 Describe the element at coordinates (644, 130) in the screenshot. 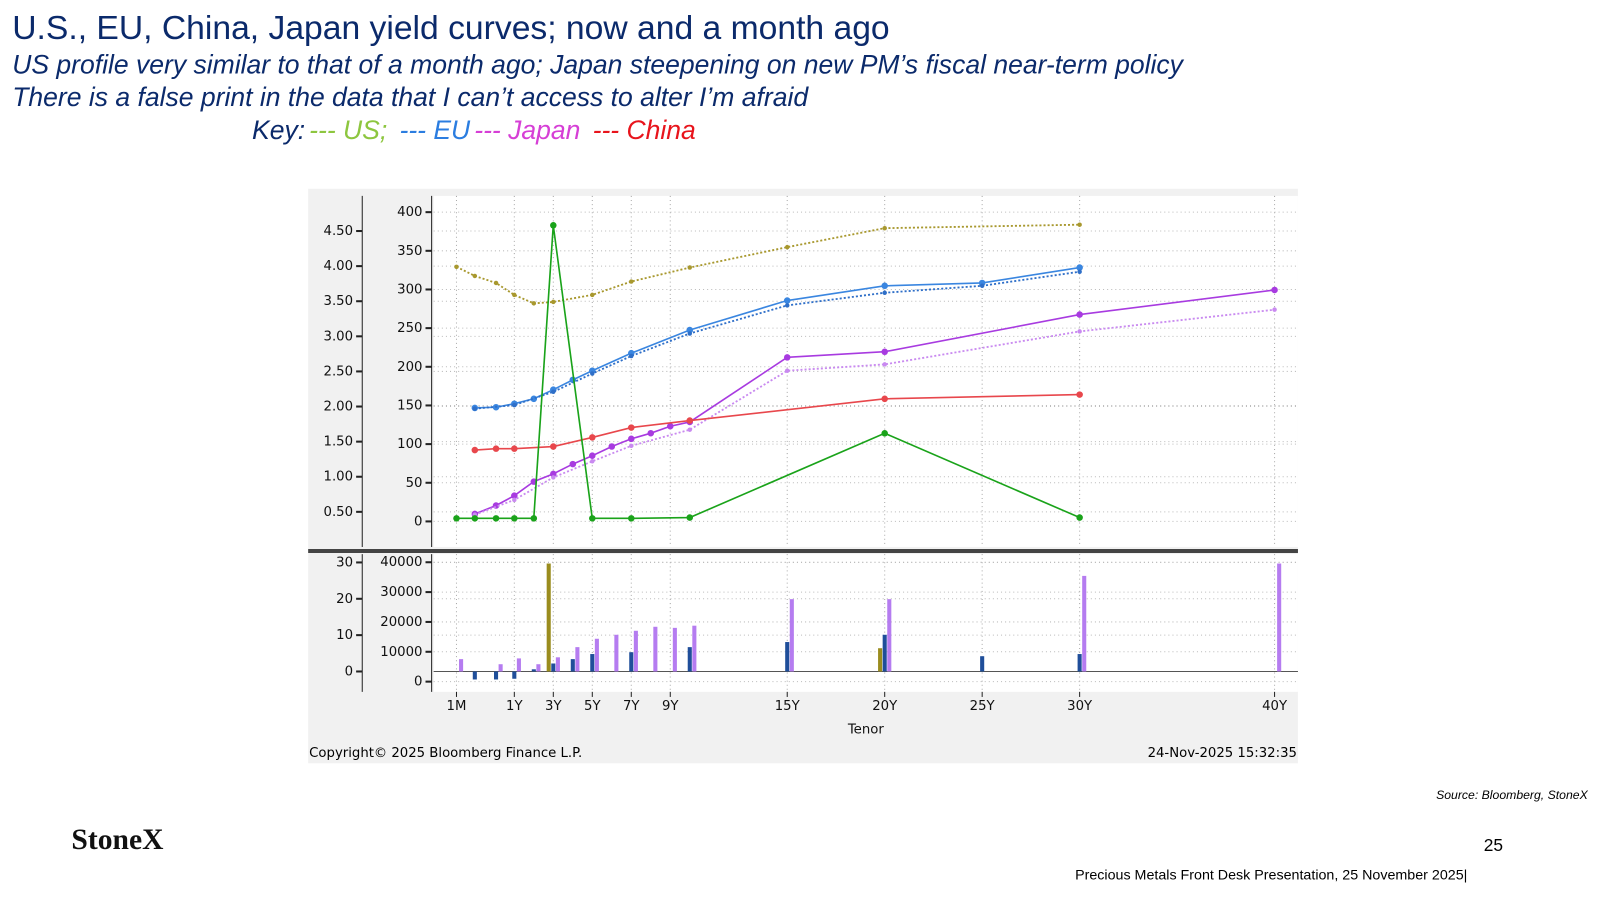

I see `key-entry: --- China` at that location.